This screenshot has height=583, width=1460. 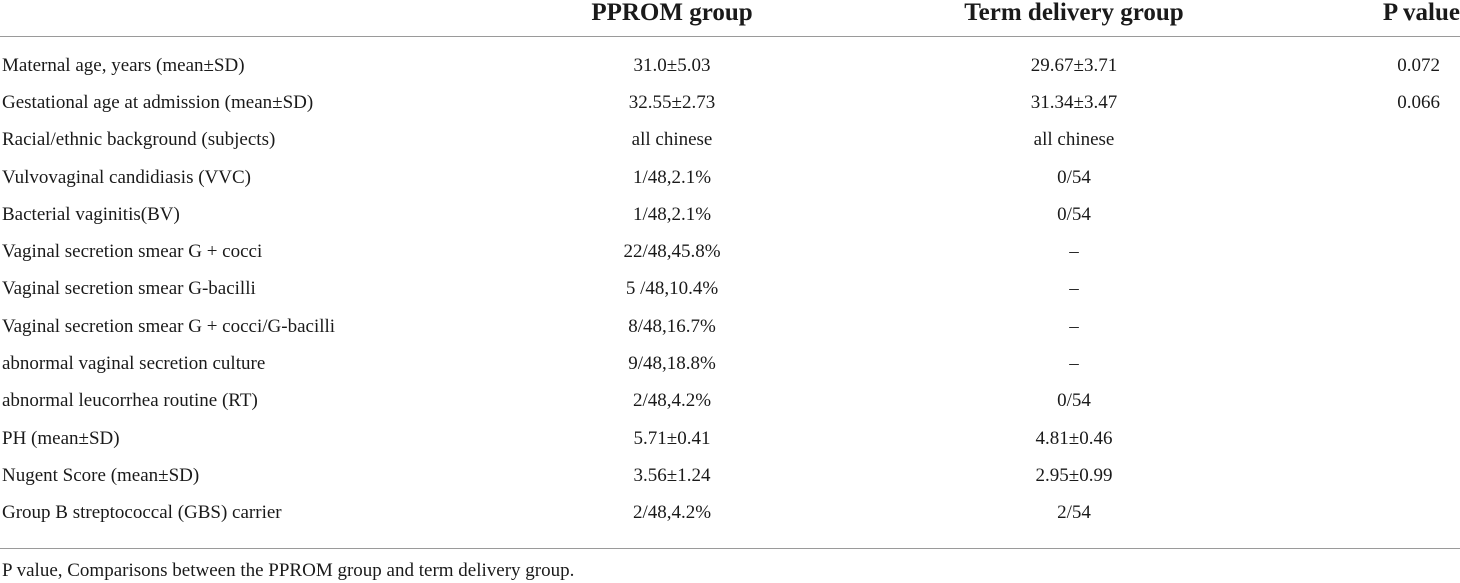 I want to click on cell-parameter: Gestational age at admission (mean±SD), so click(x=158, y=102).